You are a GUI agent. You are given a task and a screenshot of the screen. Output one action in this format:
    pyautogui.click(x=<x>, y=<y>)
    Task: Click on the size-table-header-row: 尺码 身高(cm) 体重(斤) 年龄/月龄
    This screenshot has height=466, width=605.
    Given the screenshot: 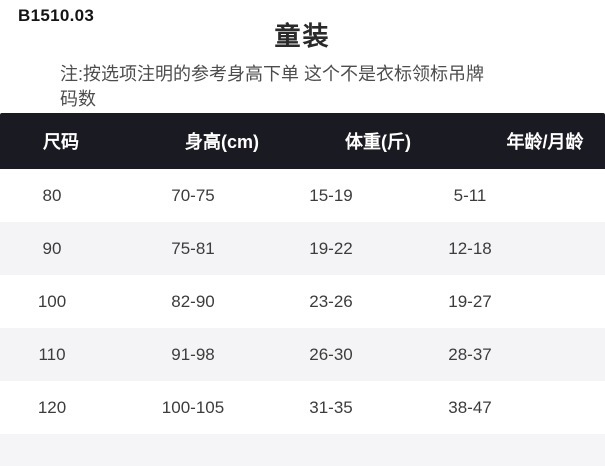 What is the action you would take?
    pyautogui.click(x=302, y=141)
    